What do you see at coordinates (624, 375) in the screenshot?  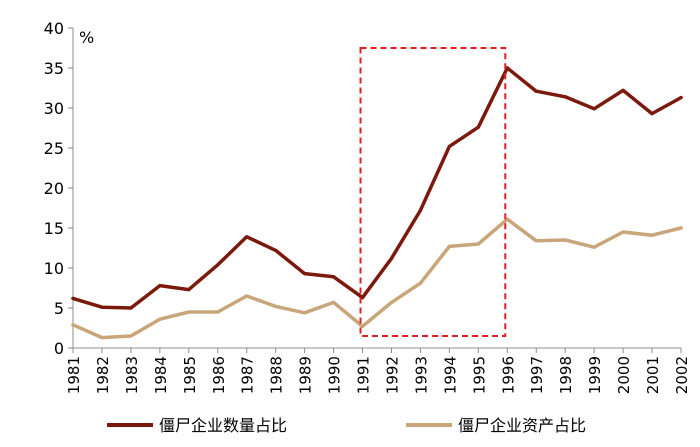 I see `x-tick-label: 2000` at bounding box center [624, 375].